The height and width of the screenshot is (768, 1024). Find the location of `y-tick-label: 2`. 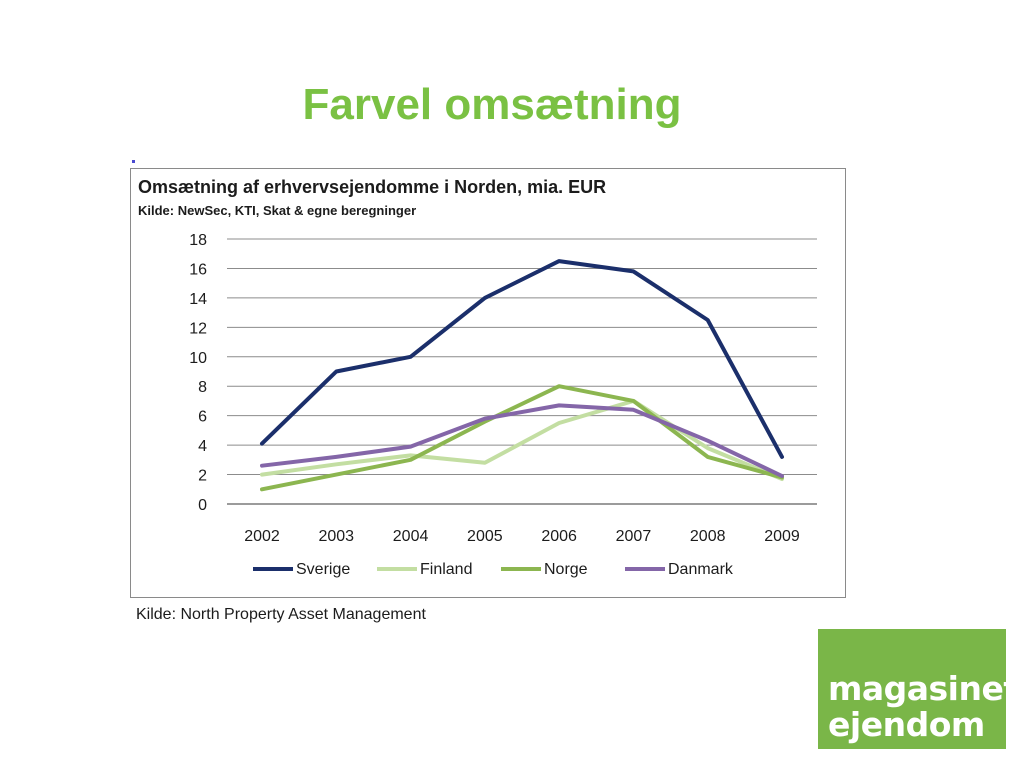

y-tick-label: 2 is located at coordinates (202, 476).